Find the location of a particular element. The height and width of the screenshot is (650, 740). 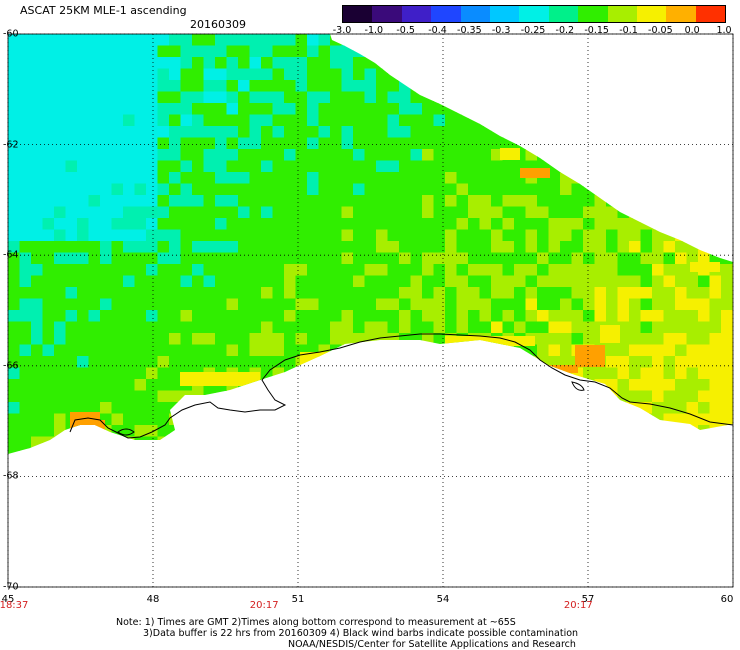

coastal-cell is located at coordinates (100, 425).